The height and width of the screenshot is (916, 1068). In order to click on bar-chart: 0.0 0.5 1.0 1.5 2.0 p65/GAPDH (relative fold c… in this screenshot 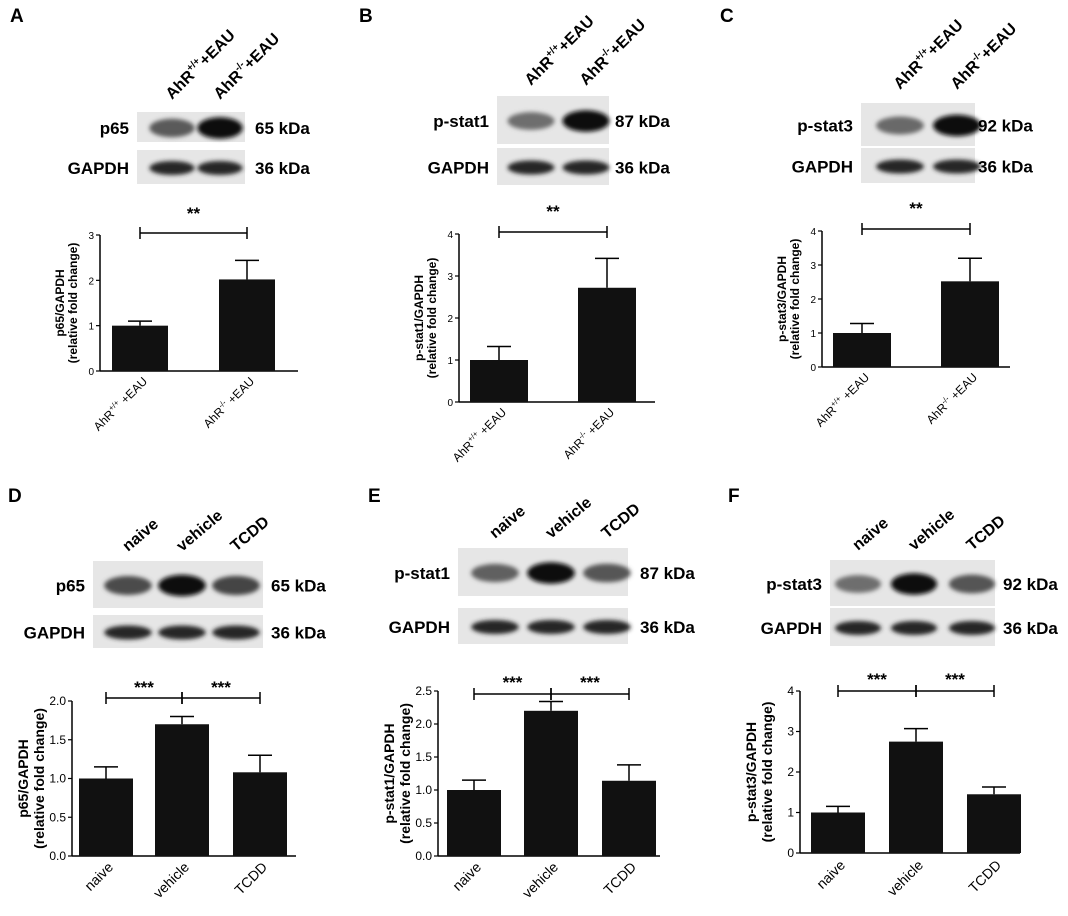, I will do `click(155, 789)`.